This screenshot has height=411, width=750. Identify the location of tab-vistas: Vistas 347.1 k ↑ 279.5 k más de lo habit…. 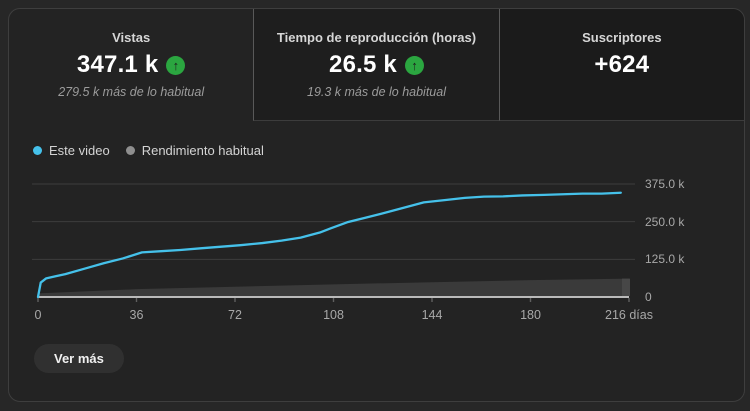
(131, 65).